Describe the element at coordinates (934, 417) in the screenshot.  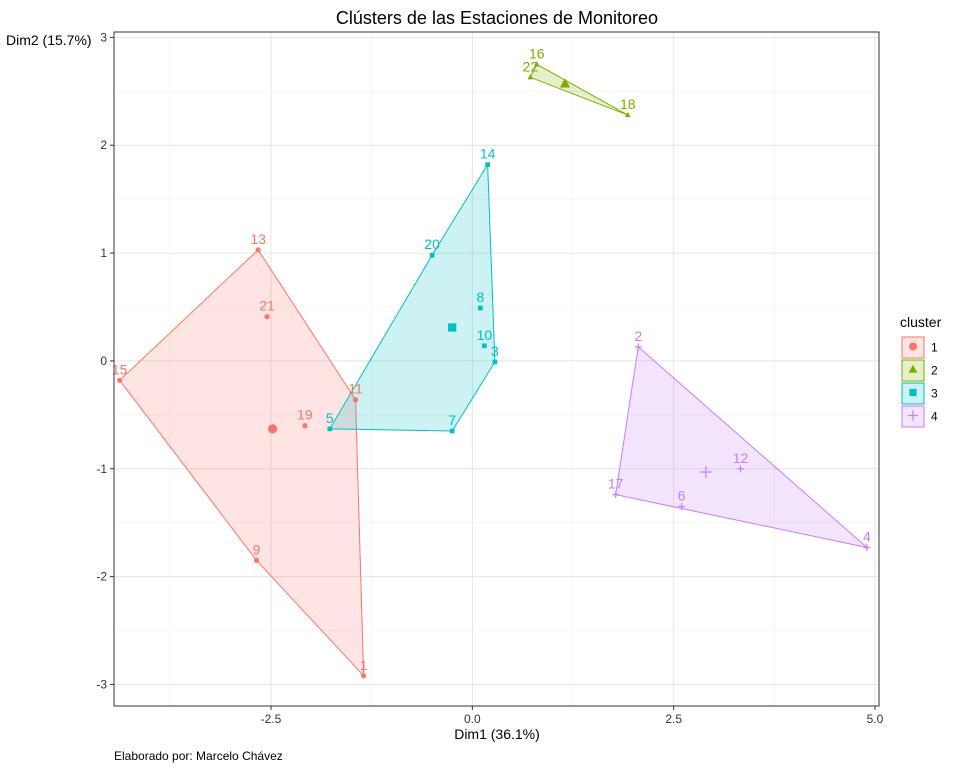
I see `legend-label-4: 4` at that location.